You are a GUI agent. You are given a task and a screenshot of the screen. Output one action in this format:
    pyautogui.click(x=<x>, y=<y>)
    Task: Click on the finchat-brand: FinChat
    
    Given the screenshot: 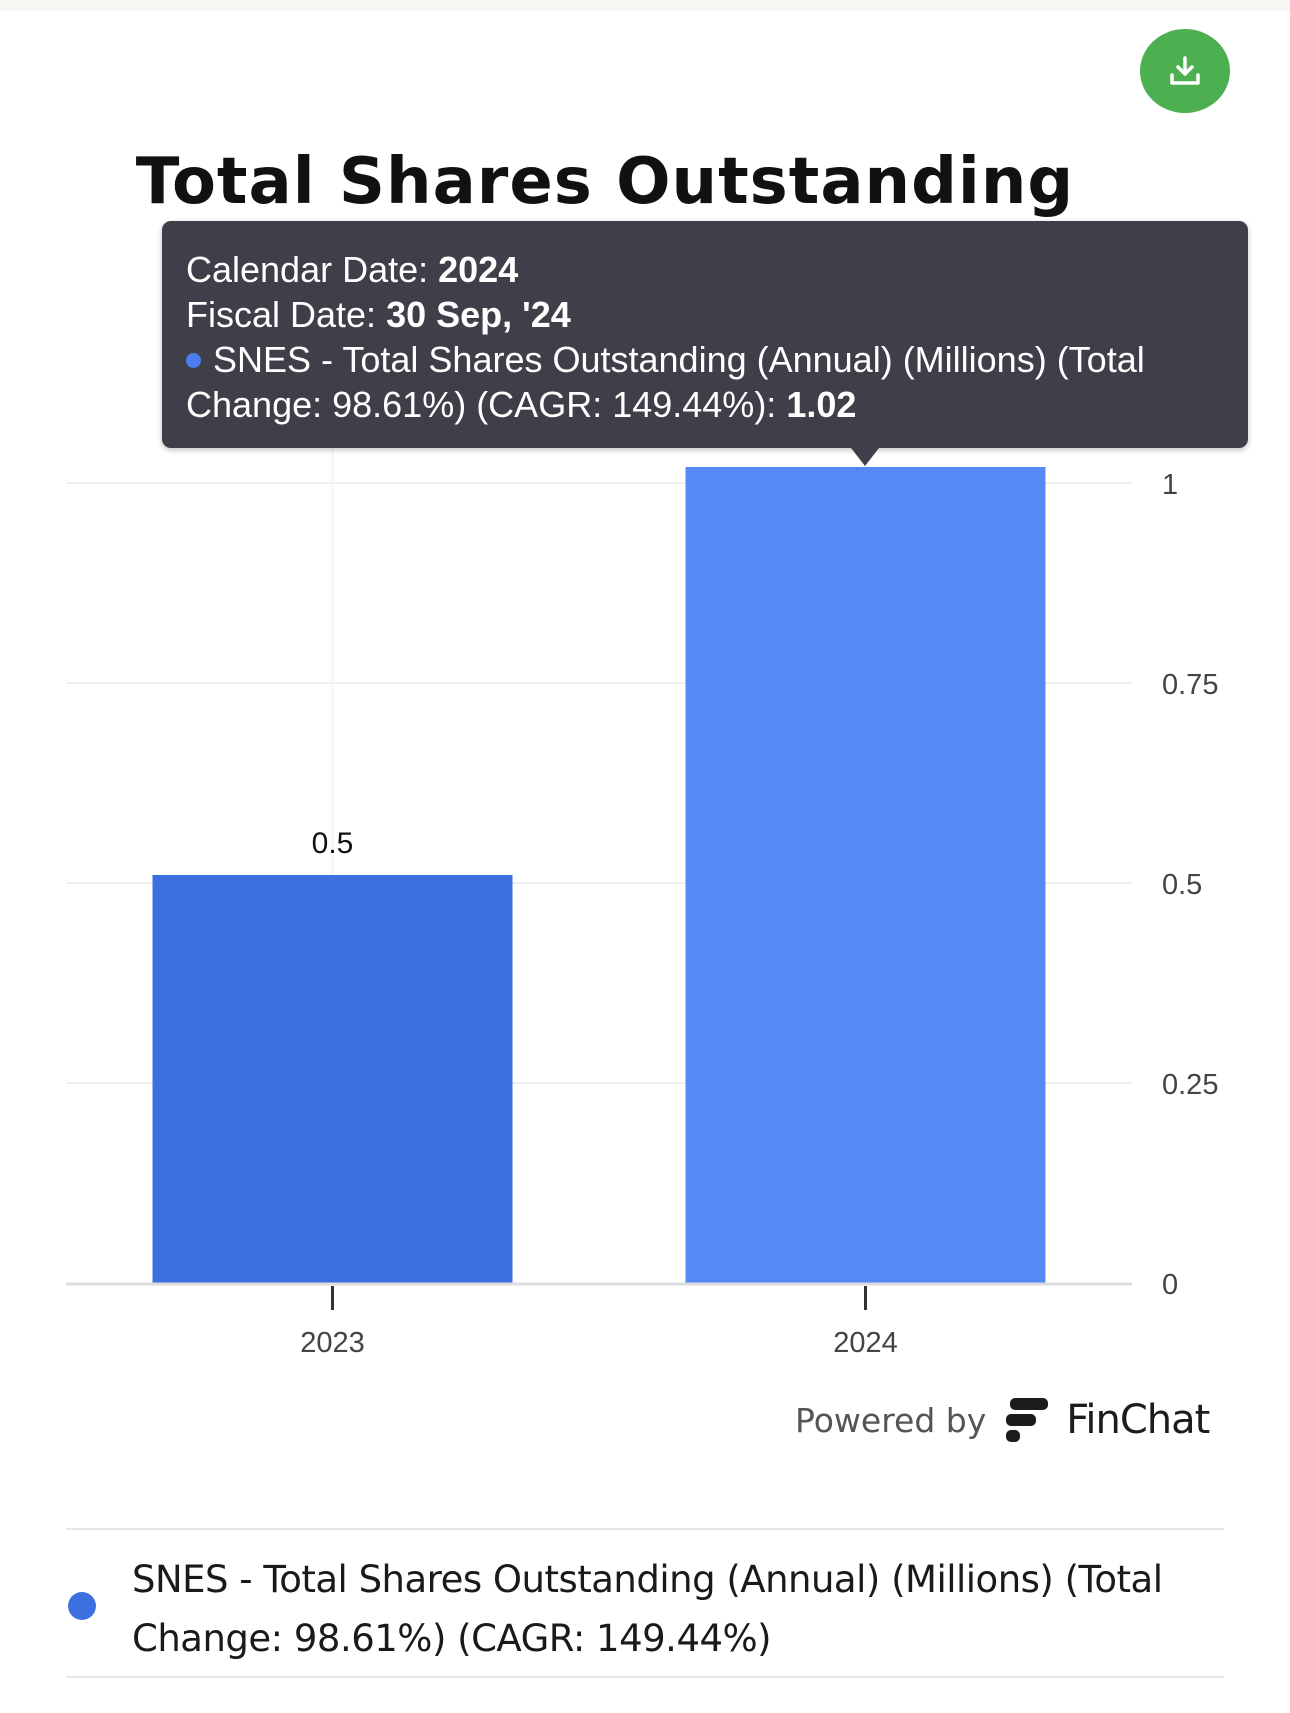 What is the action you would take?
    pyautogui.click(x=1138, y=1420)
    